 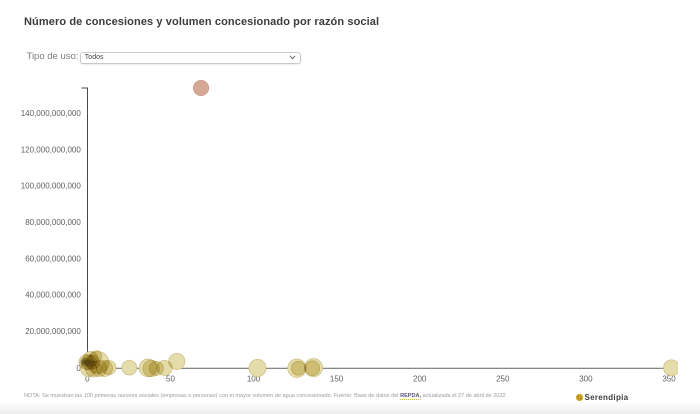 What do you see at coordinates (170, 379) in the screenshot?
I see `svg-text: 50` at bounding box center [170, 379].